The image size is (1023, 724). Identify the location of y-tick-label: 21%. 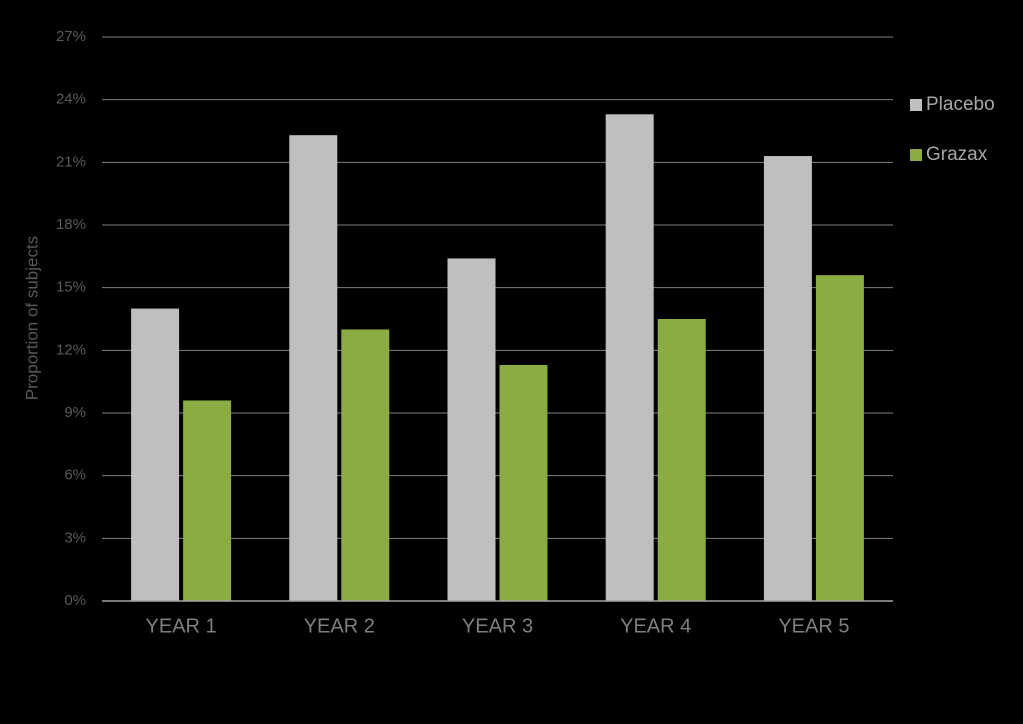
(71, 161).